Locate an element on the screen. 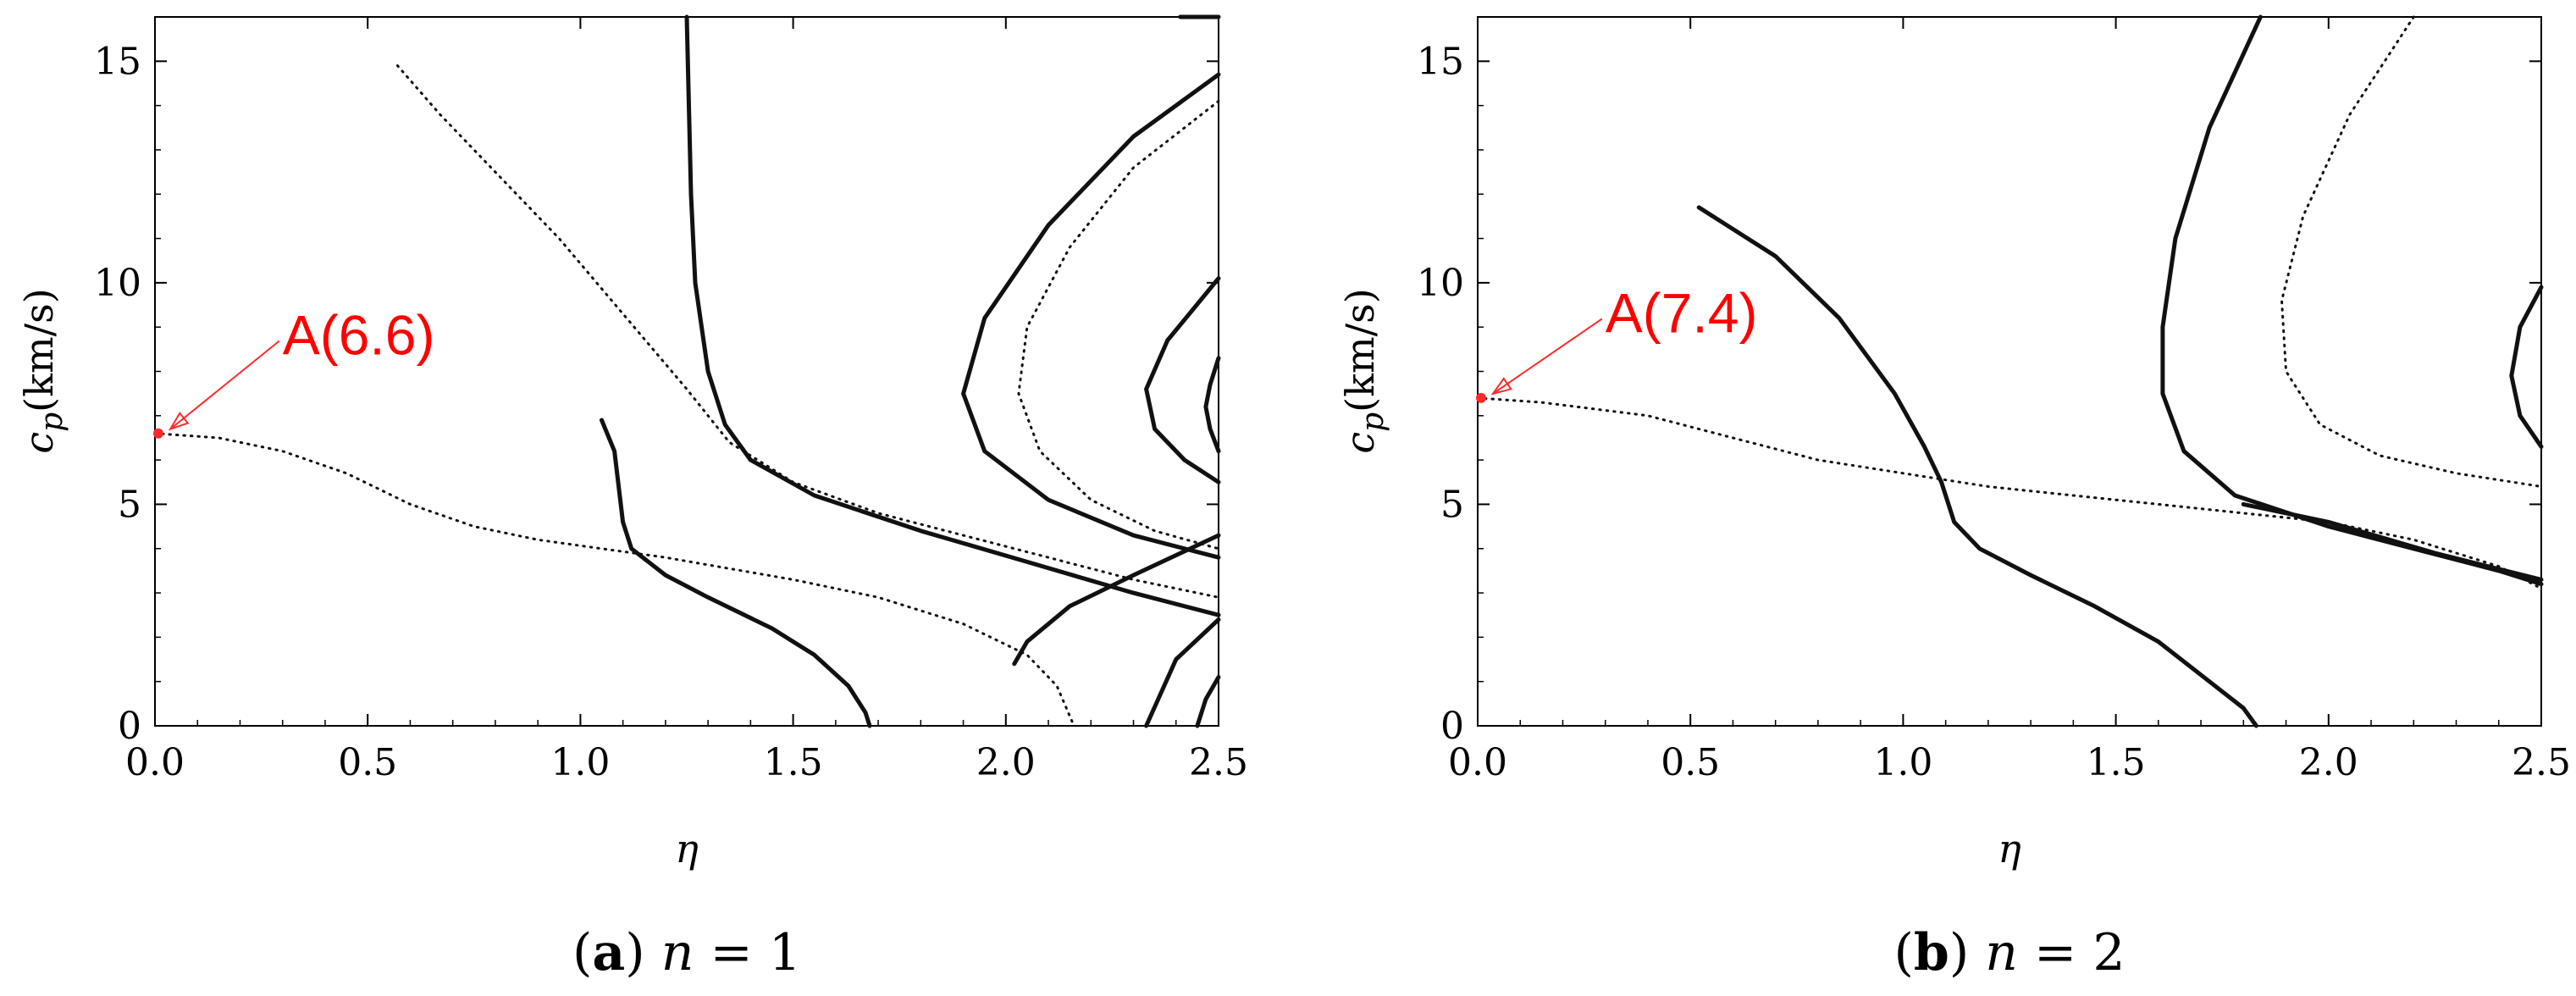  annotation-arrowhead-a is located at coordinates (179, 422).